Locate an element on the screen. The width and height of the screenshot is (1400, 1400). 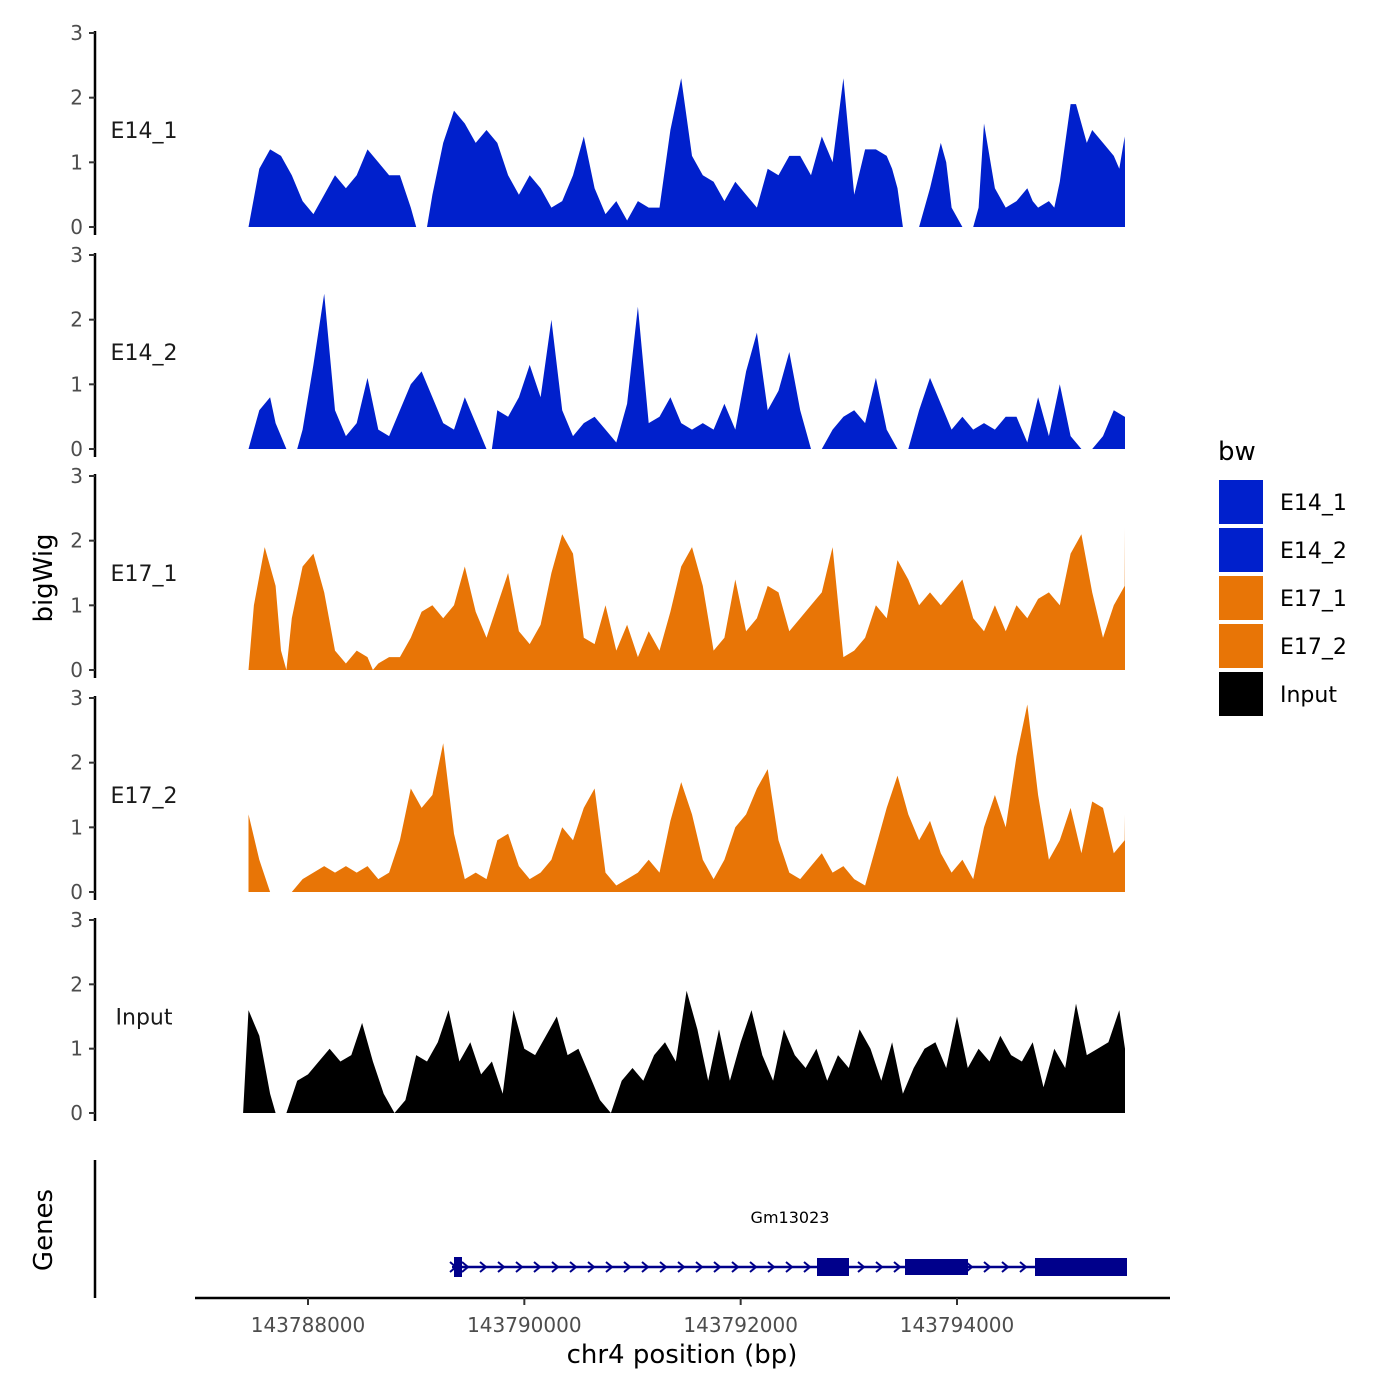
track-label: E14_2 is located at coordinates (144, 353).